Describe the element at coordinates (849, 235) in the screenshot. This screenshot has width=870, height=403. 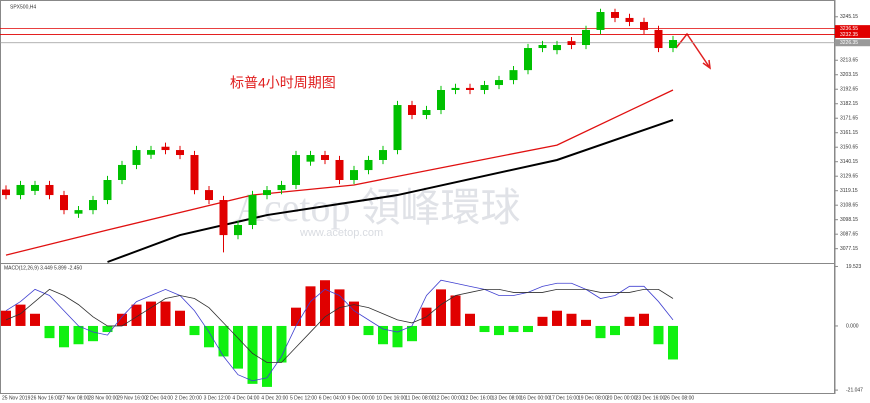
I see `y-tick-label: 3087.65` at that location.